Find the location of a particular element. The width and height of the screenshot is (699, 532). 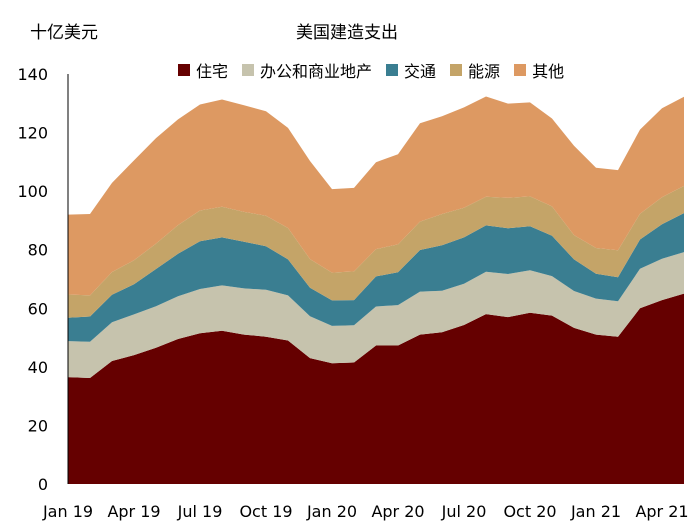

legend-swatch-residential is located at coordinates (184, 70).